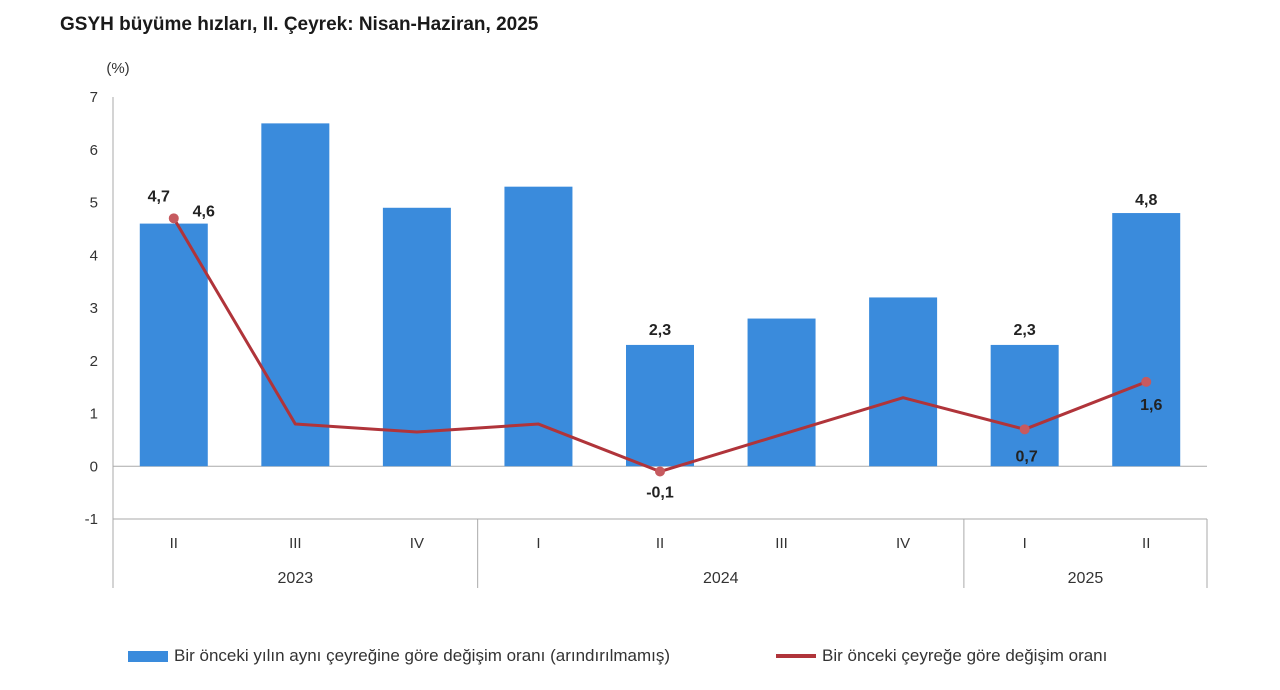 This screenshot has width=1280, height=690. What do you see at coordinates (148, 656) in the screenshot?
I see `legend-swatch-bar` at bounding box center [148, 656].